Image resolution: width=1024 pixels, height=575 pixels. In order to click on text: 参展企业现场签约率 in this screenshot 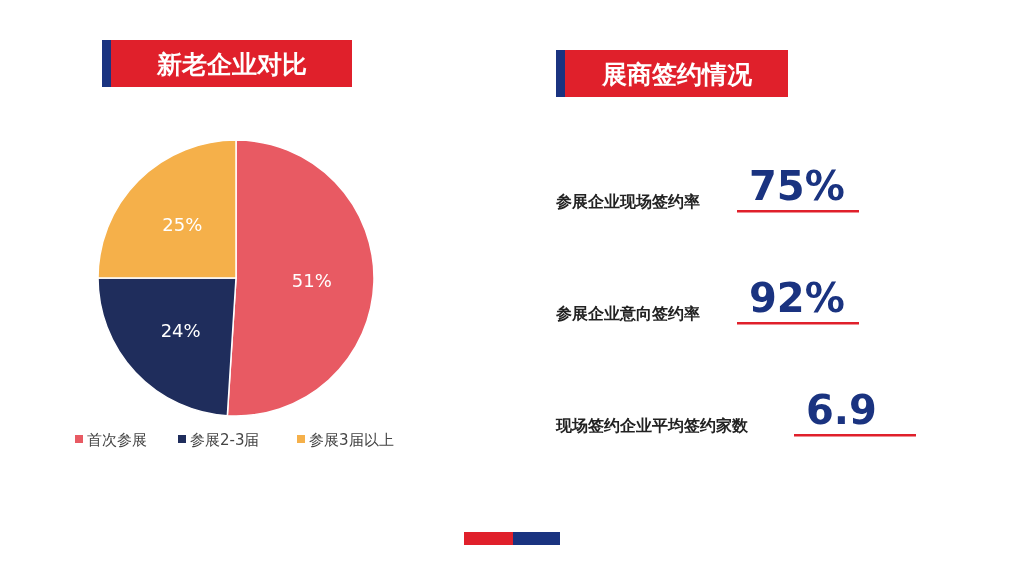, I will do `click(627, 201)`.